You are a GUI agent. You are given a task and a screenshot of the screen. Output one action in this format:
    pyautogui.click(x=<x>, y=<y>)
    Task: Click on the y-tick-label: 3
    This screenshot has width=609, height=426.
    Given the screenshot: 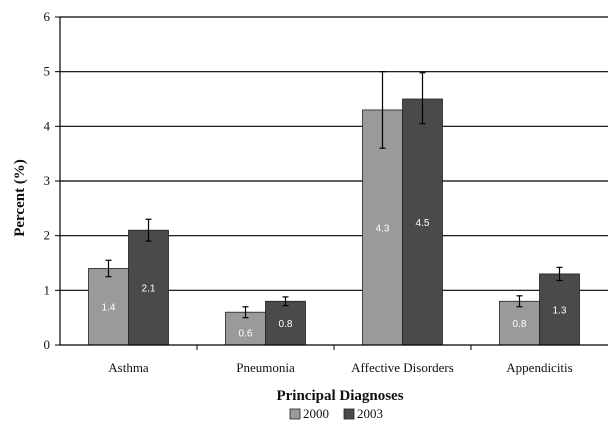 What is the action you would take?
    pyautogui.click(x=47, y=180)
    